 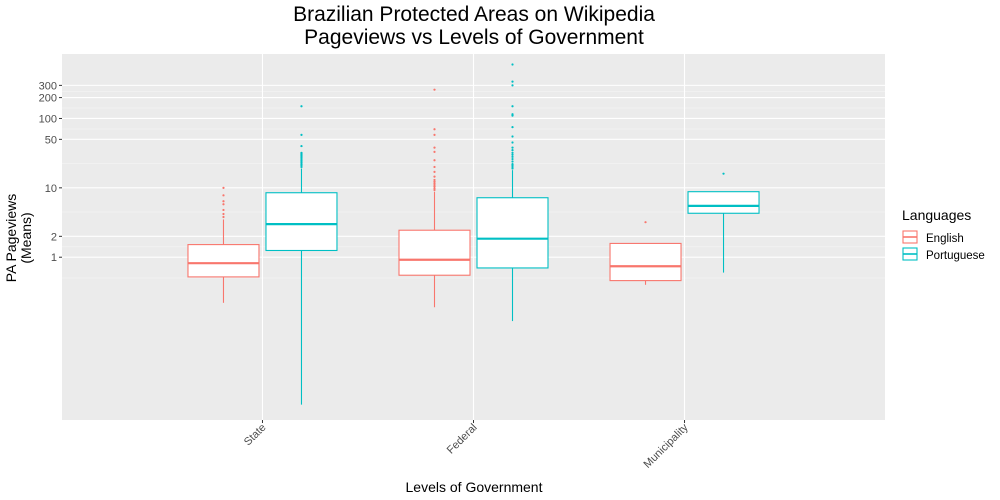 I want to click on box-english-state, so click(x=223, y=244).